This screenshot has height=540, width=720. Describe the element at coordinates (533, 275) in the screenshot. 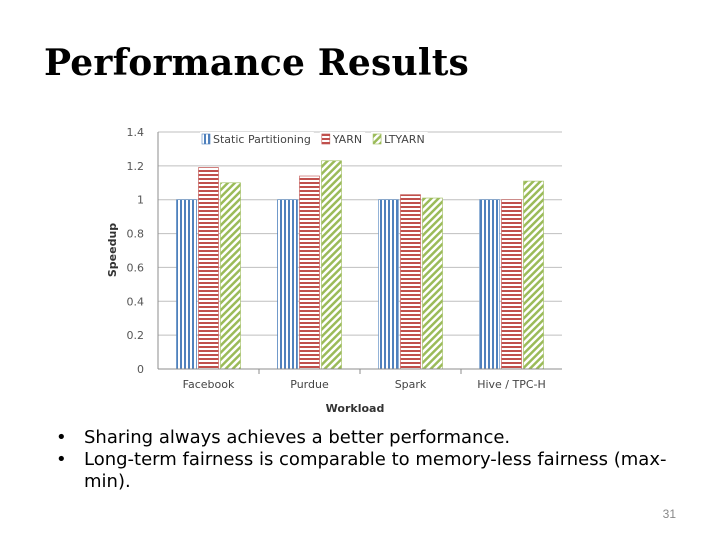

I see `bar-ltyarn-hive-tpc-h` at that location.